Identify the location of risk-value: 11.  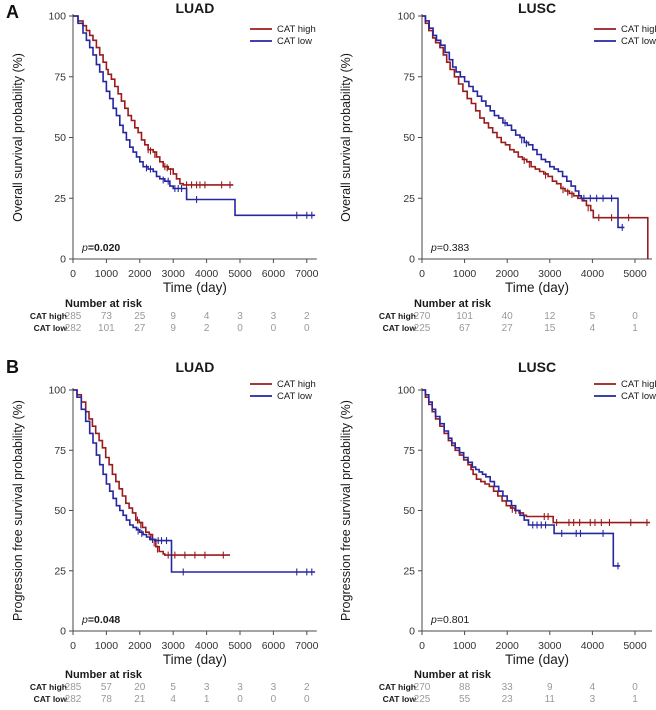
(550, 699).